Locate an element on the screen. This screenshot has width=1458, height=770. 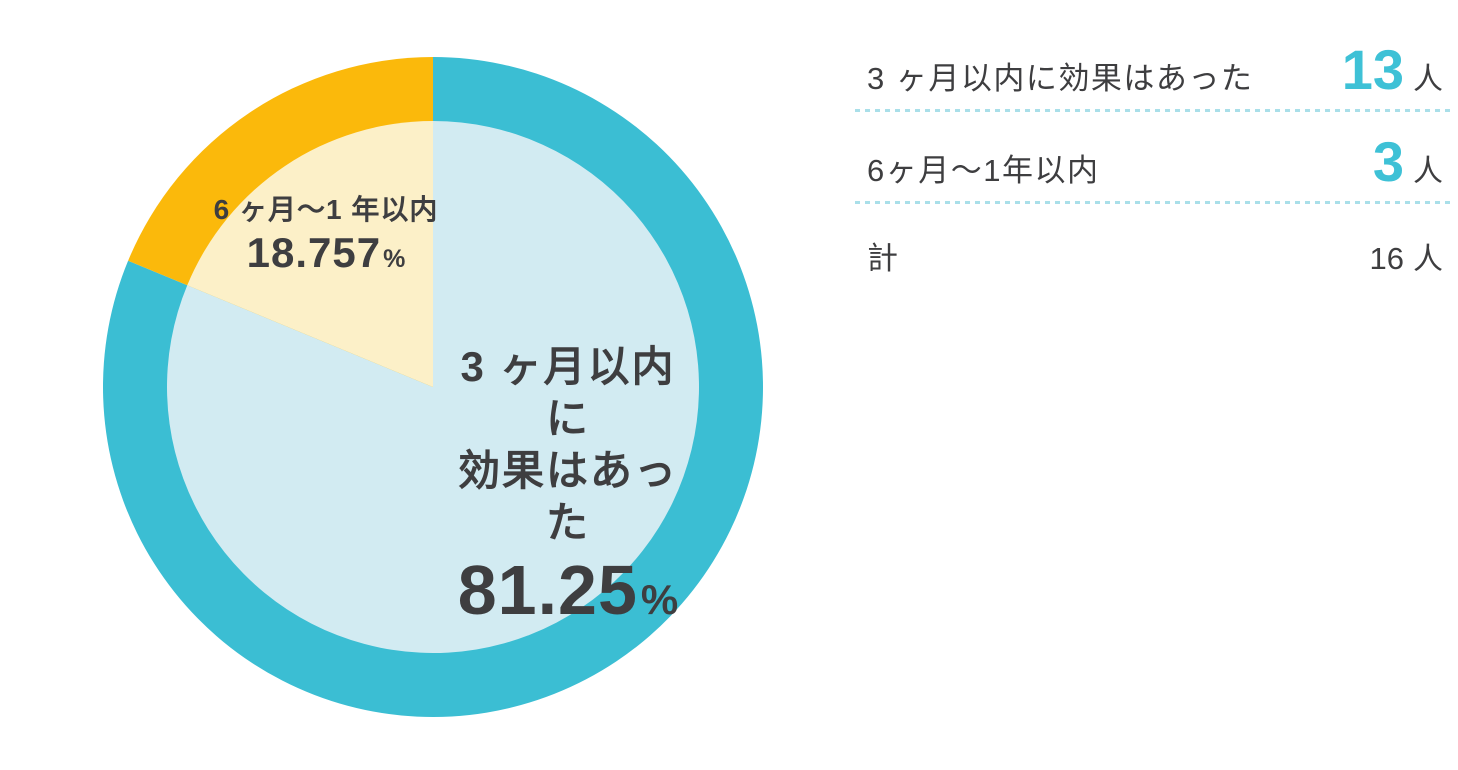
legend-row-6-to-12-months: 6ヶ月〜1年以内 3 人 is located at coordinates (1155, 162).